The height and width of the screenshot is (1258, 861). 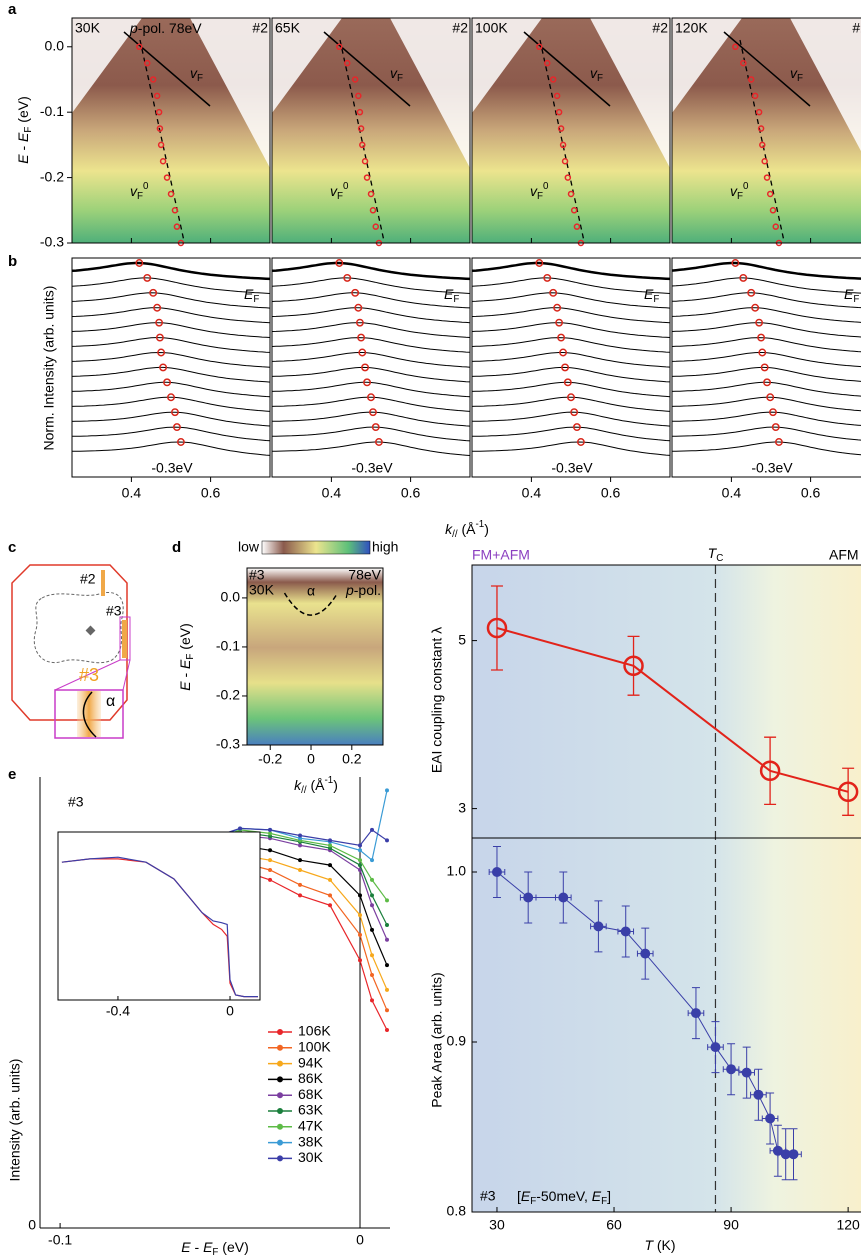 I want to click on x-axis-label-part: -1, so click(x=328, y=780).